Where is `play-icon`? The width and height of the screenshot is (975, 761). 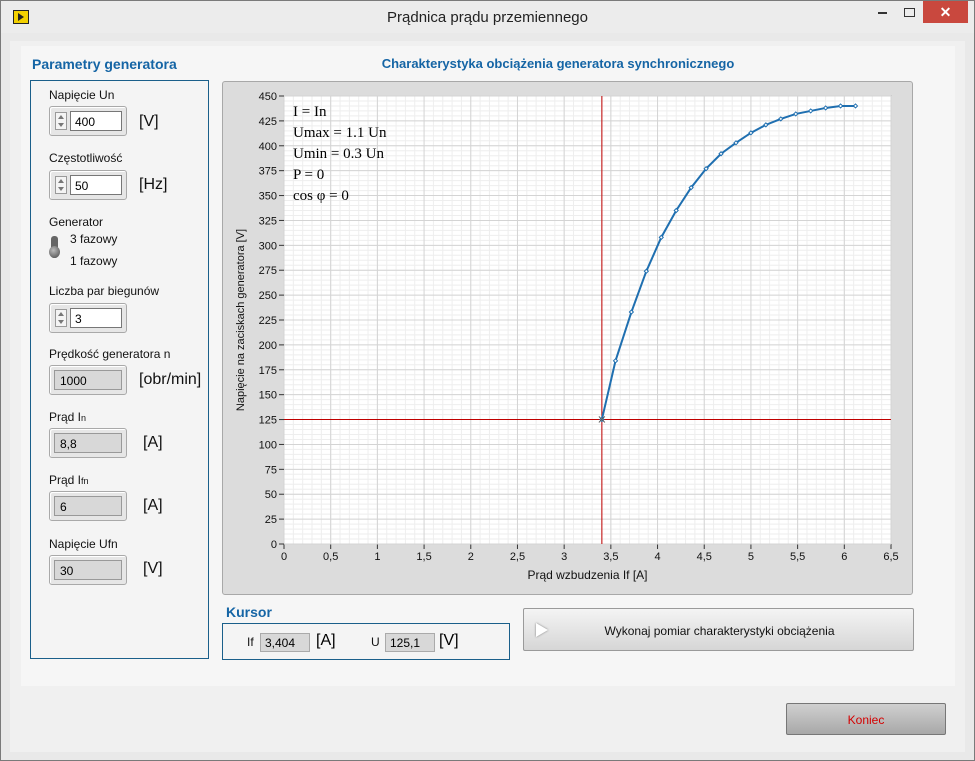
play-icon is located at coordinates (542, 630).